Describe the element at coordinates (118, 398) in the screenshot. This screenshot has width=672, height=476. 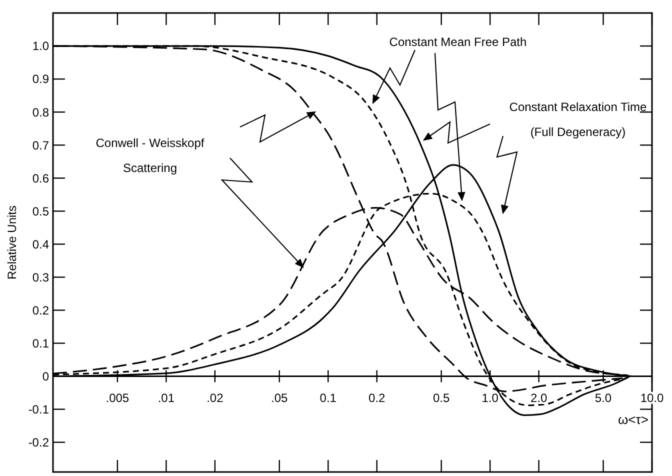
I see `x-tick-label: .005` at that location.